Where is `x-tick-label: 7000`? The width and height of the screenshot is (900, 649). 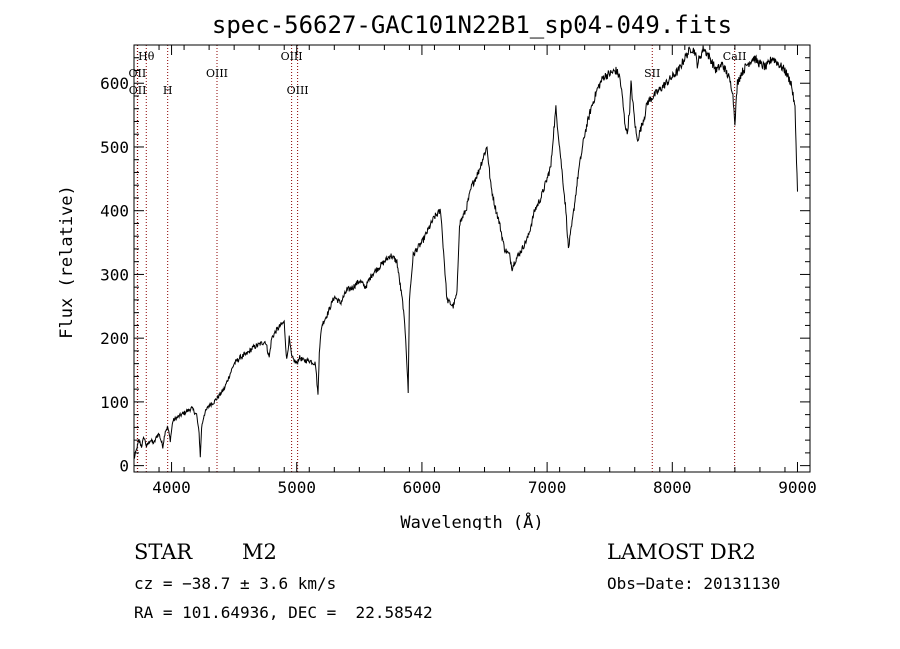 x-tick-label: 7000 is located at coordinates (547, 487).